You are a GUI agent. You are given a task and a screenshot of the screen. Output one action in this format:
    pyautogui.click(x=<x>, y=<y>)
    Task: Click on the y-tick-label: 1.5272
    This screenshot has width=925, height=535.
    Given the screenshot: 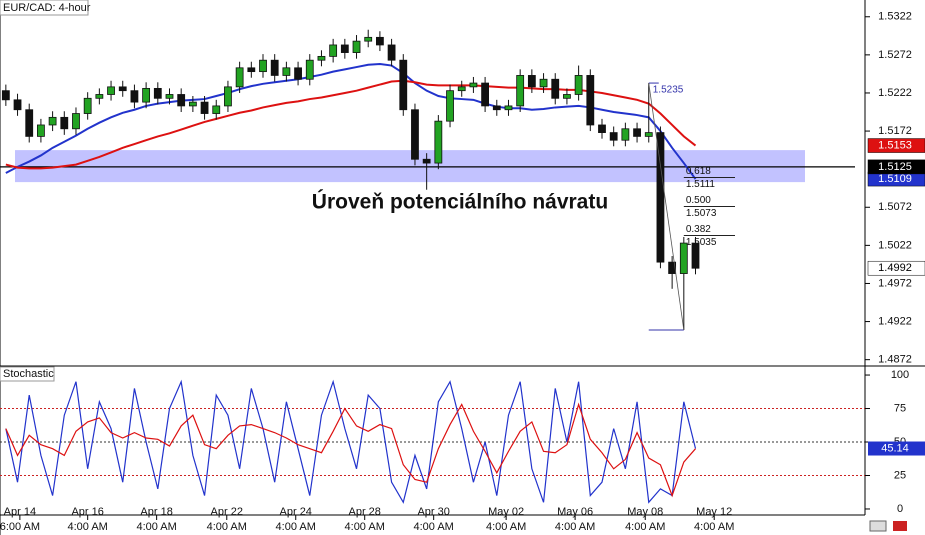 What is the action you would take?
    pyautogui.click(x=895, y=55)
    